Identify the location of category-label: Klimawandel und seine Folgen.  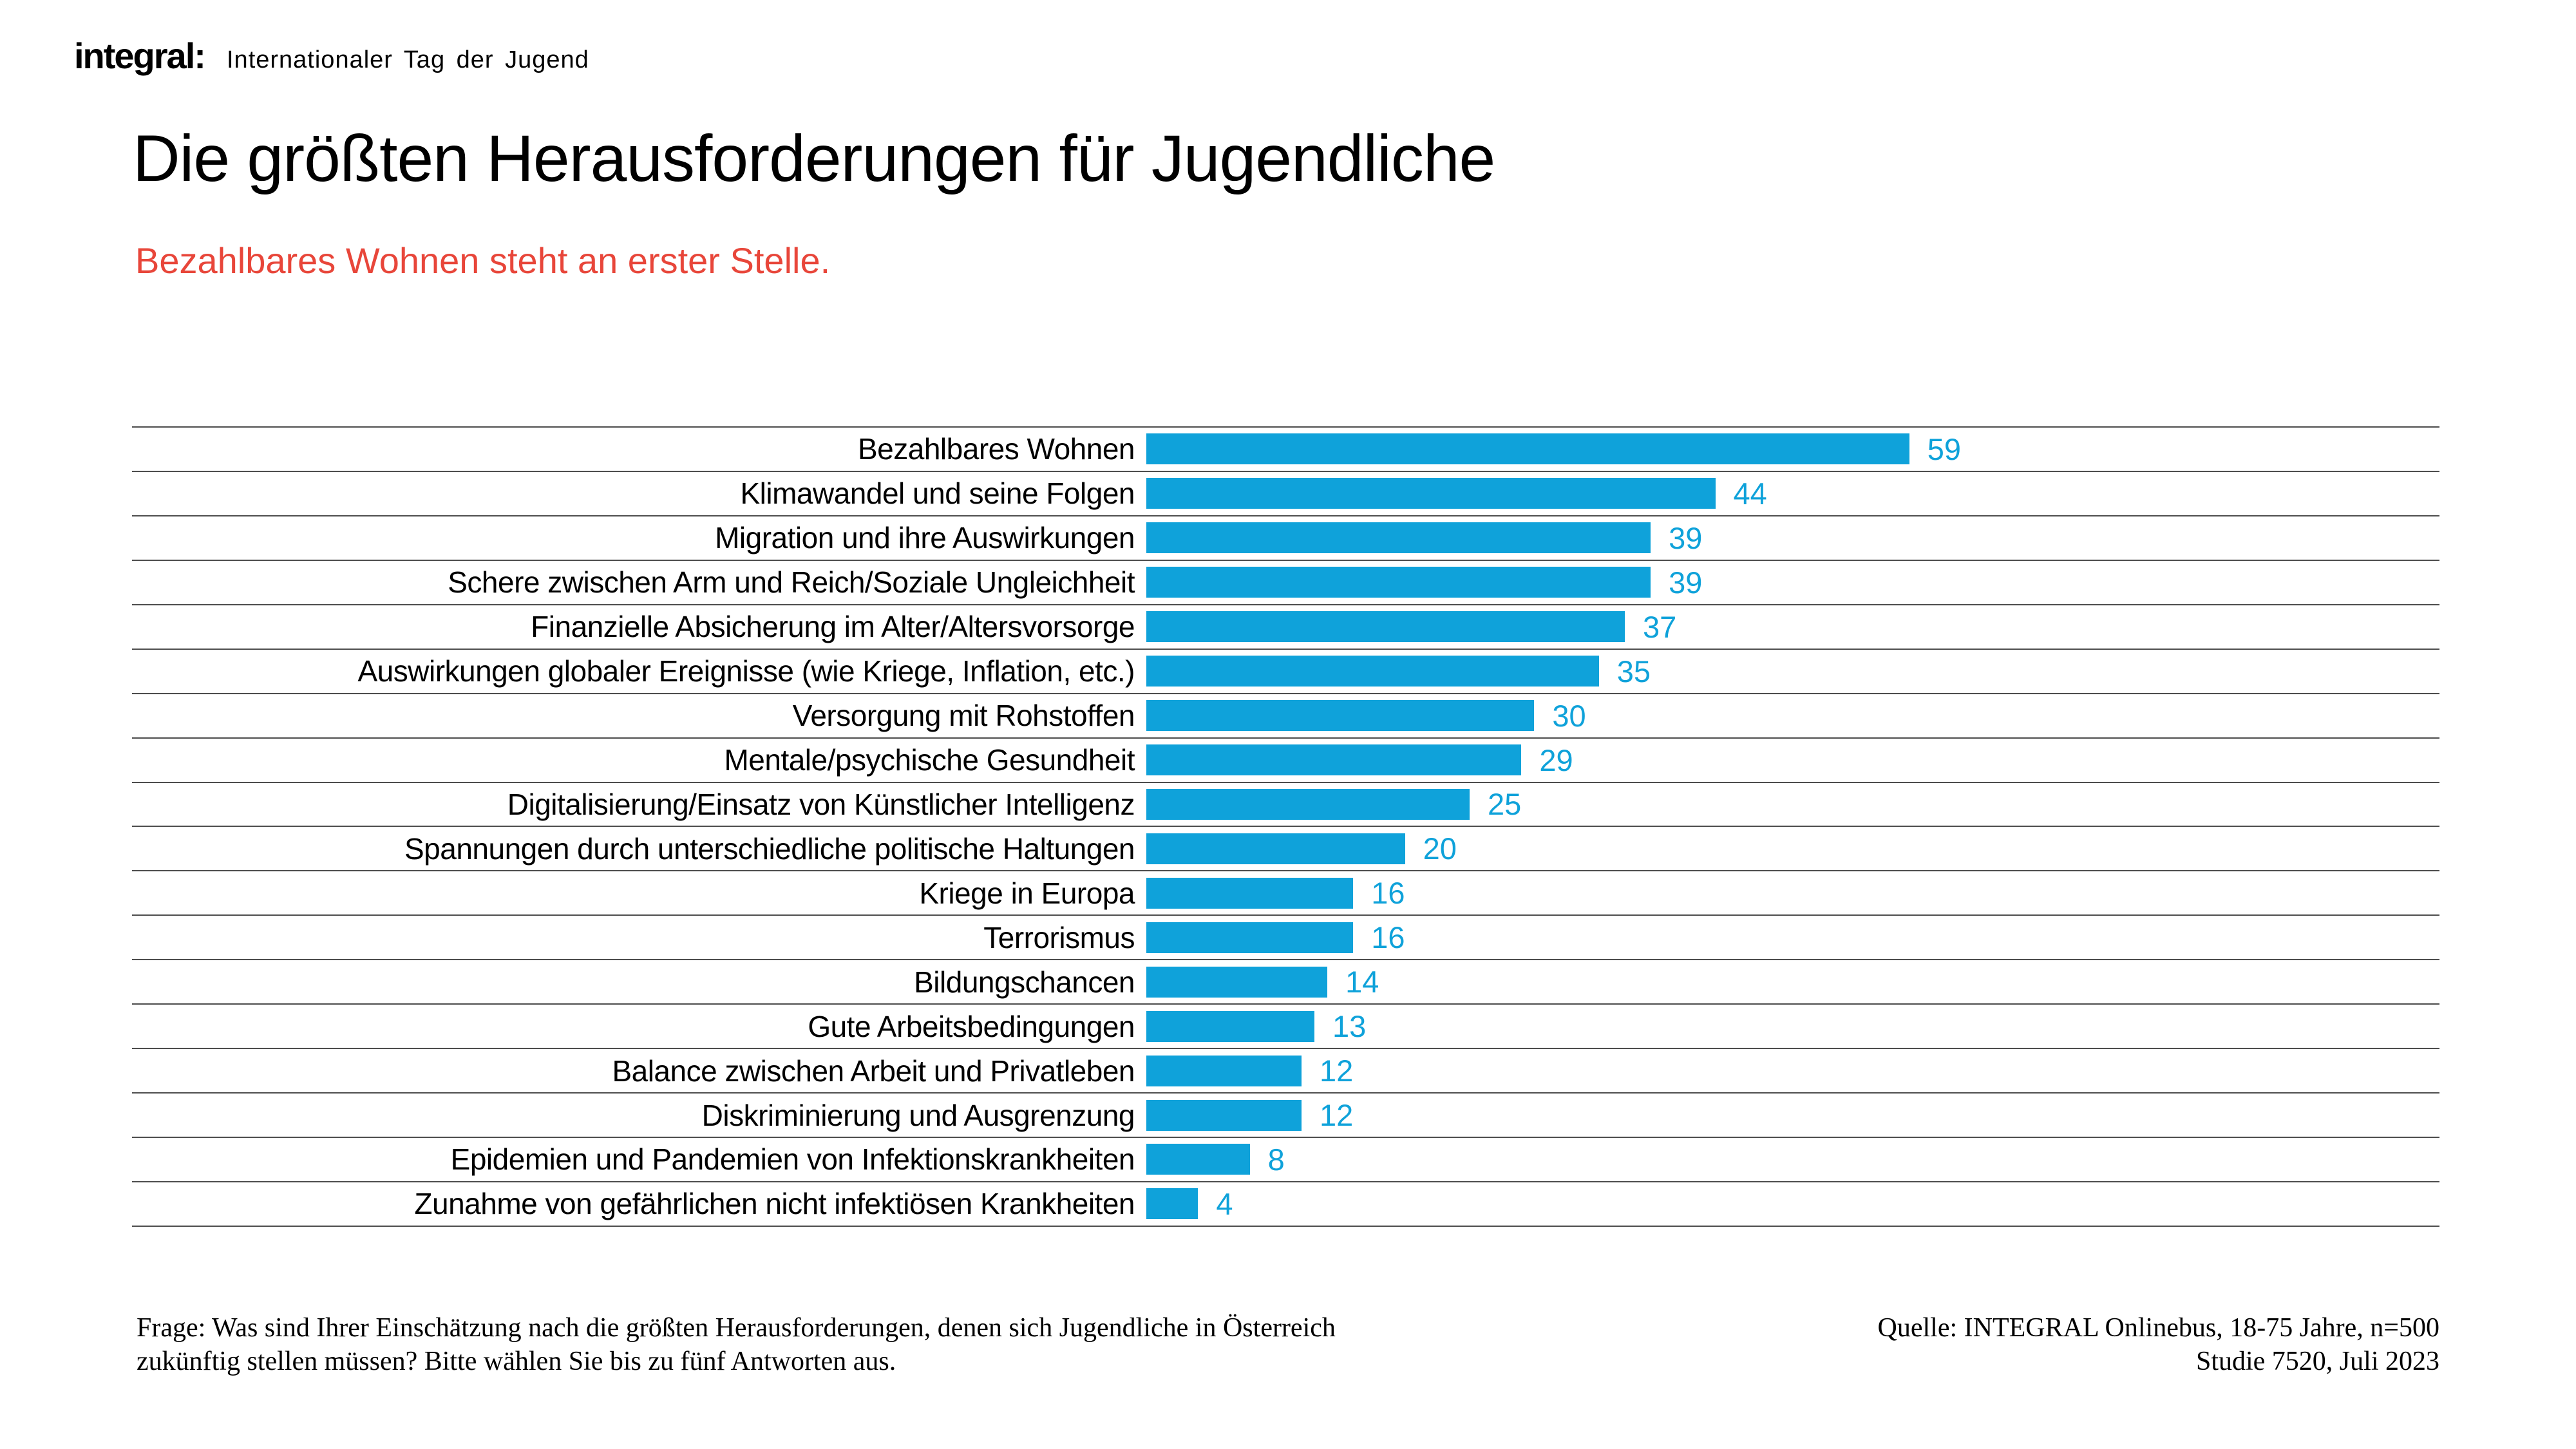
(938, 494).